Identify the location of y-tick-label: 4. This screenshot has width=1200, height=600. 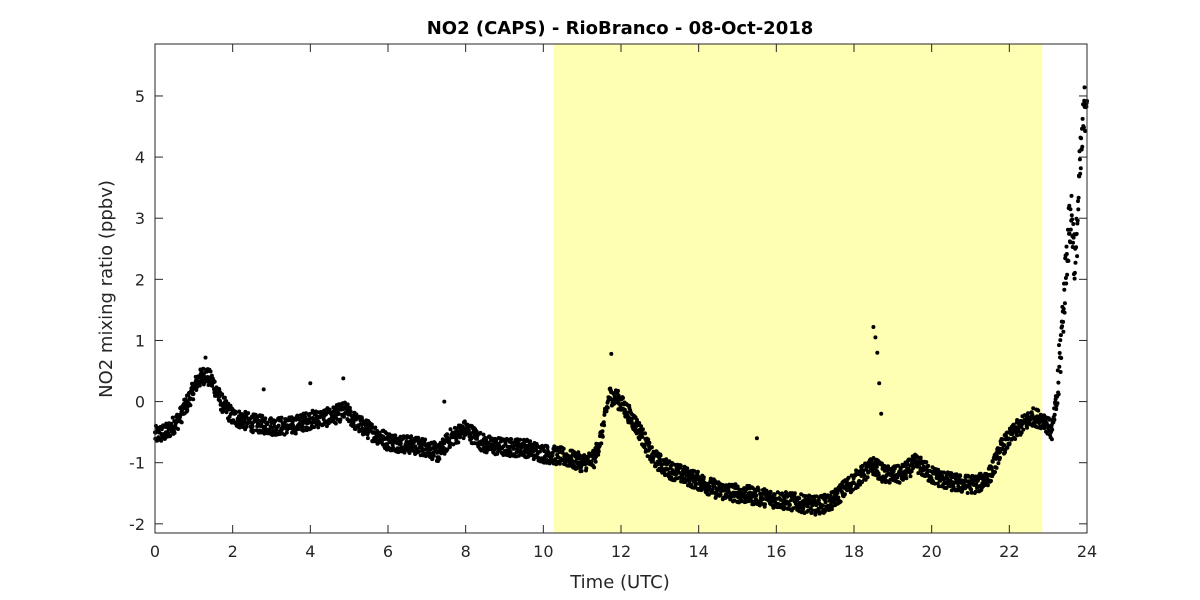
(140, 157).